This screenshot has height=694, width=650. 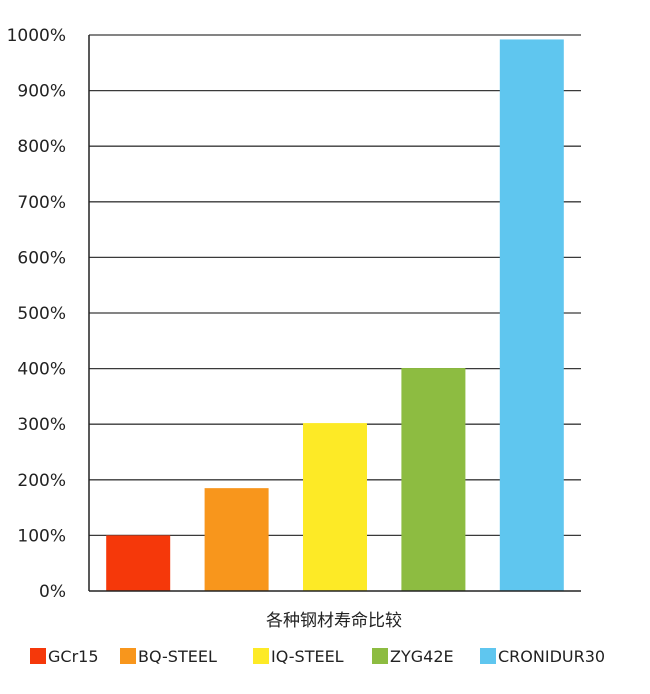 What do you see at coordinates (52, 592) in the screenshot?
I see `y-tick-label: 0%` at bounding box center [52, 592].